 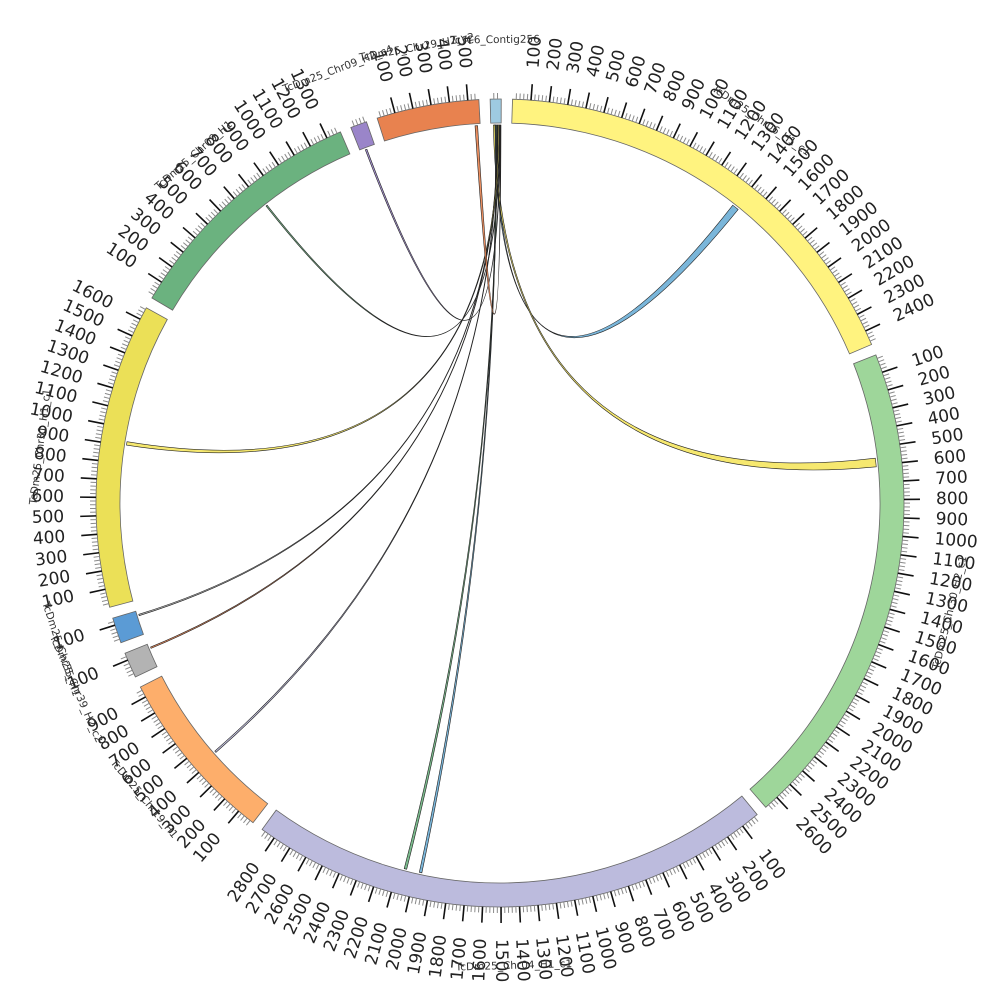 I want to click on tick-label: 200, so click(x=555, y=54).